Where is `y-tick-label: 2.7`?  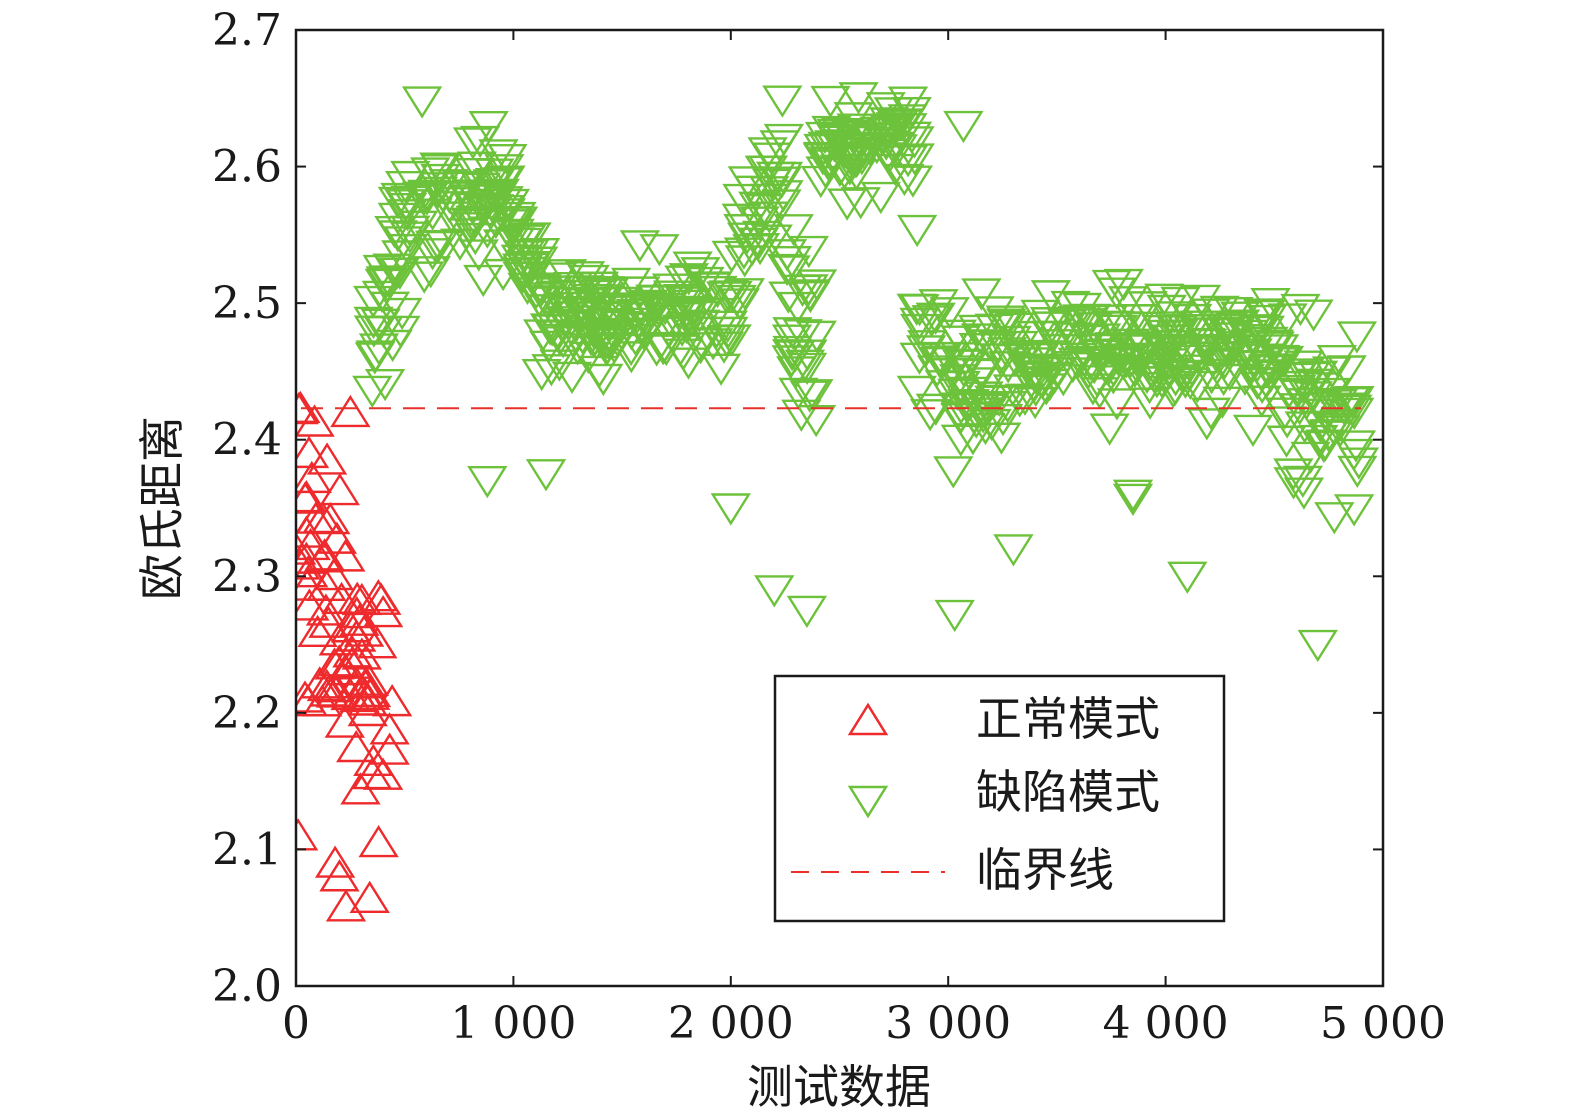
y-tick-label: 2.7 is located at coordinates (247, 30).